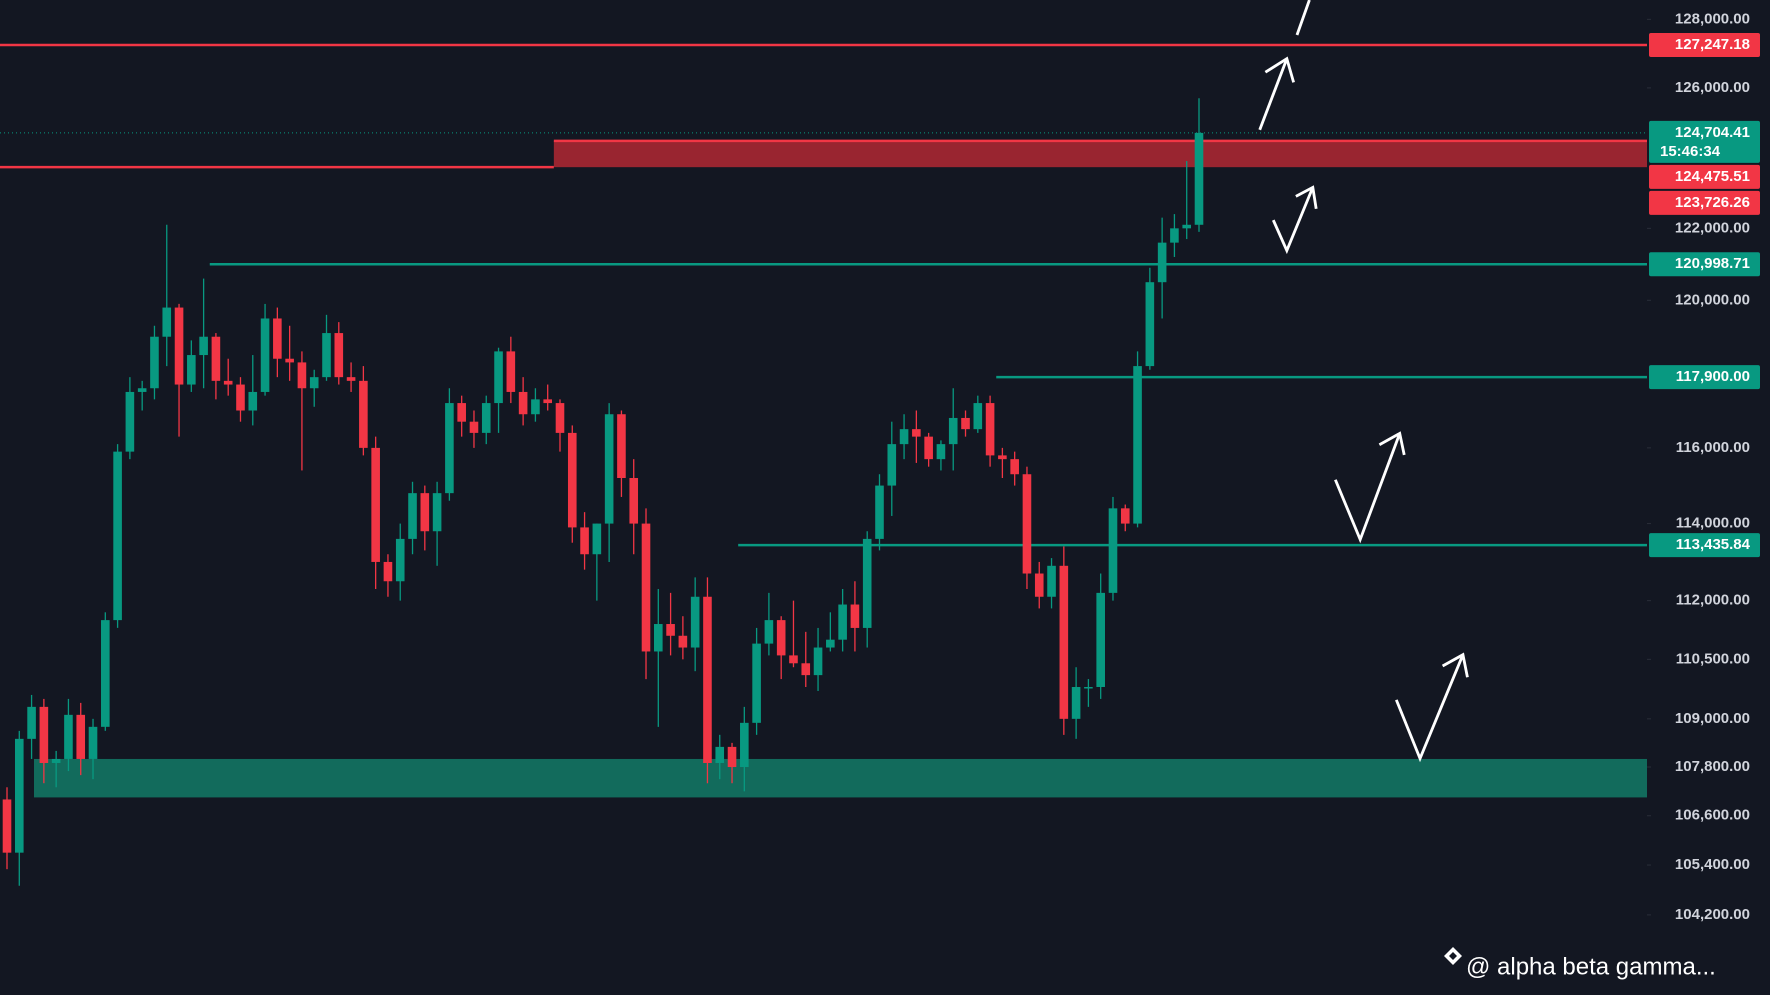 Image resolution: width=1770 pixels, height=995 pixels. I want to click on zone, so click(1100, 154).